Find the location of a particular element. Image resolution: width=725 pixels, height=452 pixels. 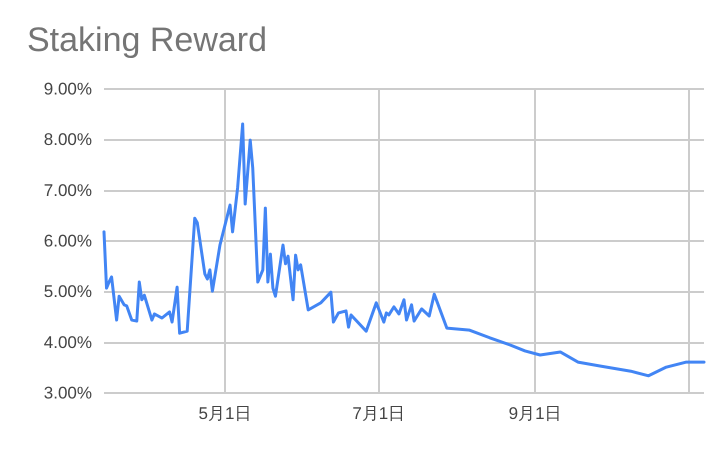

y-tick-label: 7.00% is located at coordinates (68, 190).